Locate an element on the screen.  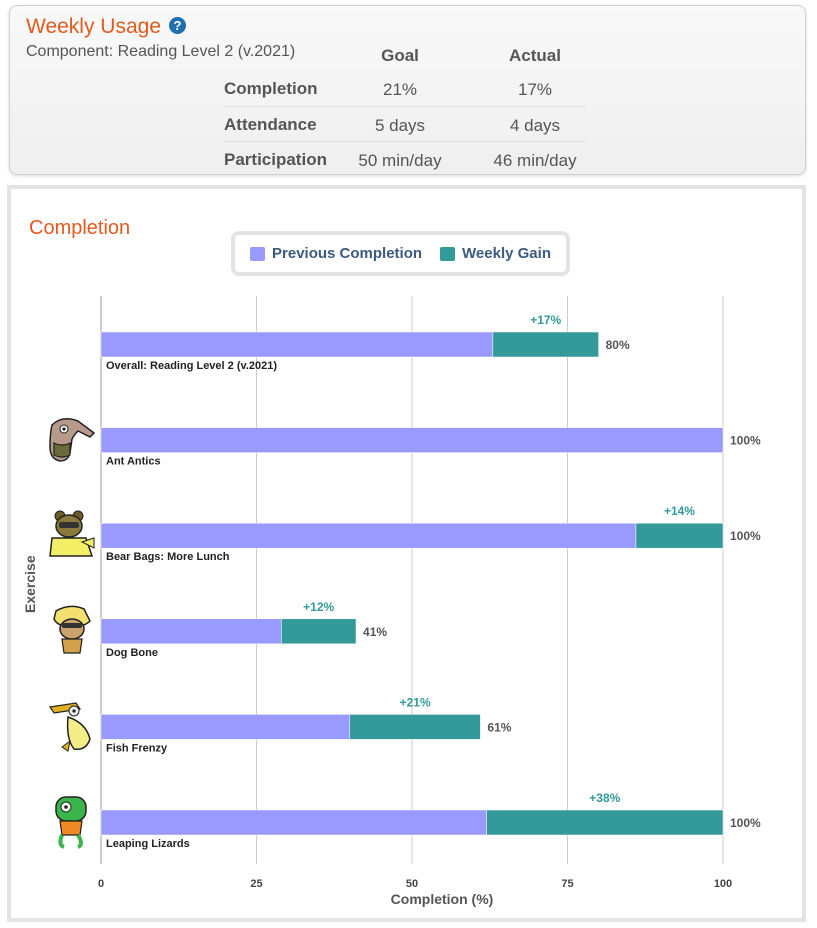
legend-swatch-previous is located at coordinates (258, 253).